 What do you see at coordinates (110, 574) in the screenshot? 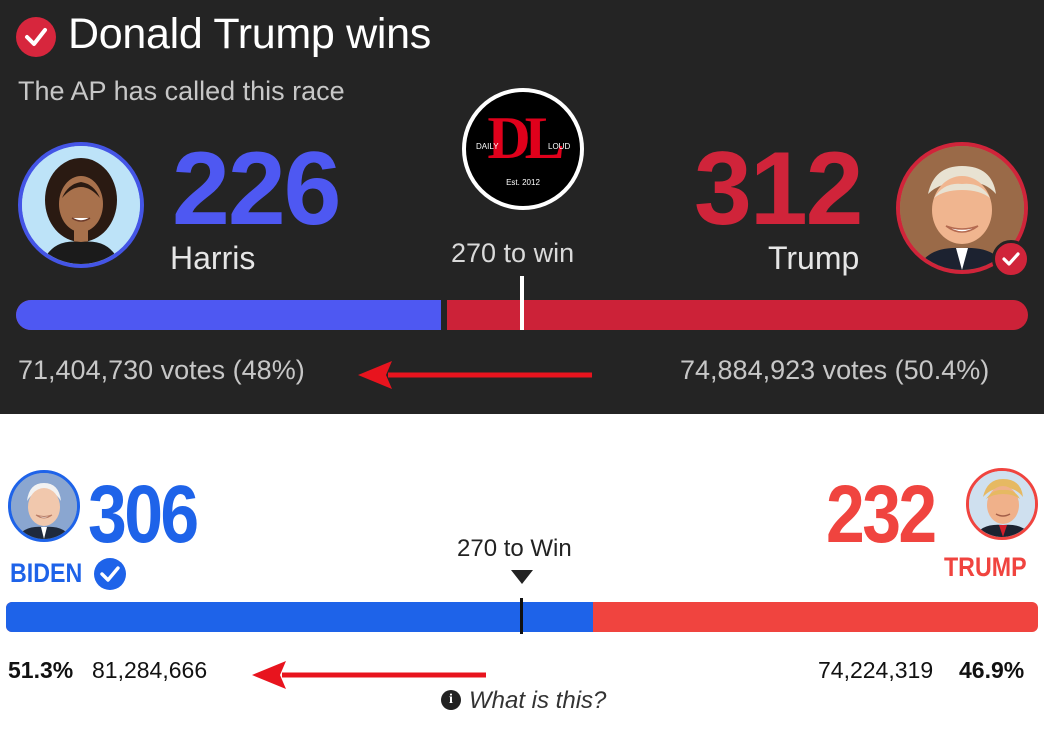
I see `biden-winner-check-icon` at bounding box center [110, 574].